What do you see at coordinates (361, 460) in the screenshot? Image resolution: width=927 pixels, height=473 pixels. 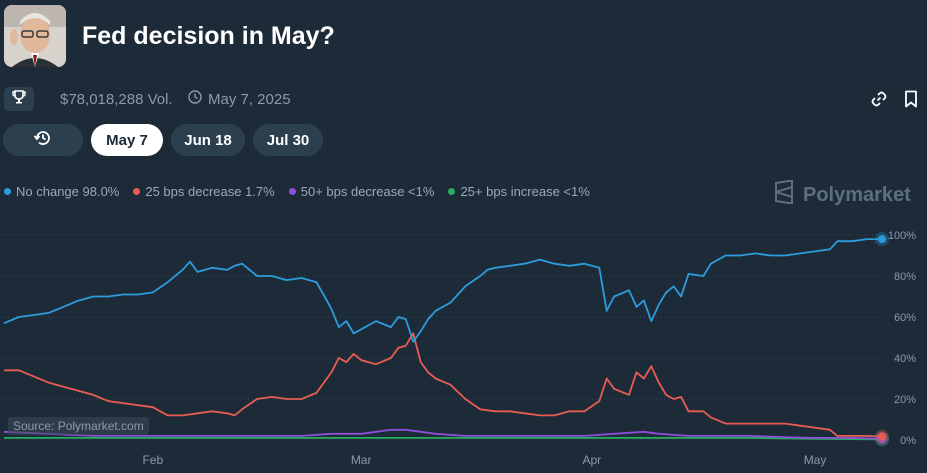 I see `x-tick-label: Mar` at bounding box center [361, 460].